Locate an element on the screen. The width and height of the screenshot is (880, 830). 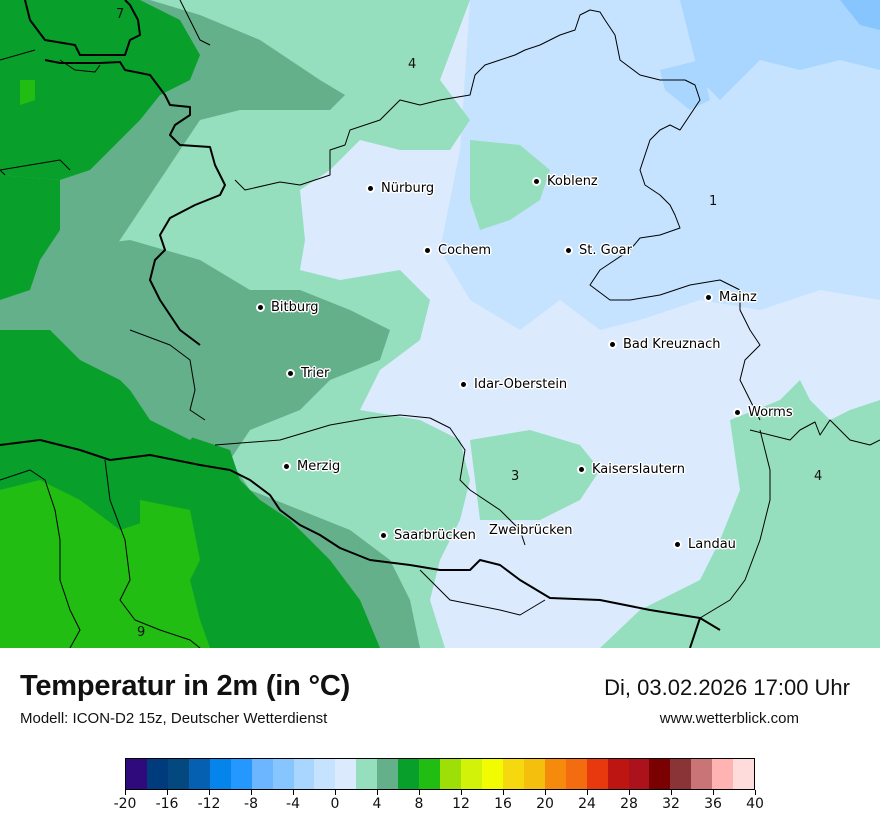
city-name: Worms is located at coordinates (770, 412).